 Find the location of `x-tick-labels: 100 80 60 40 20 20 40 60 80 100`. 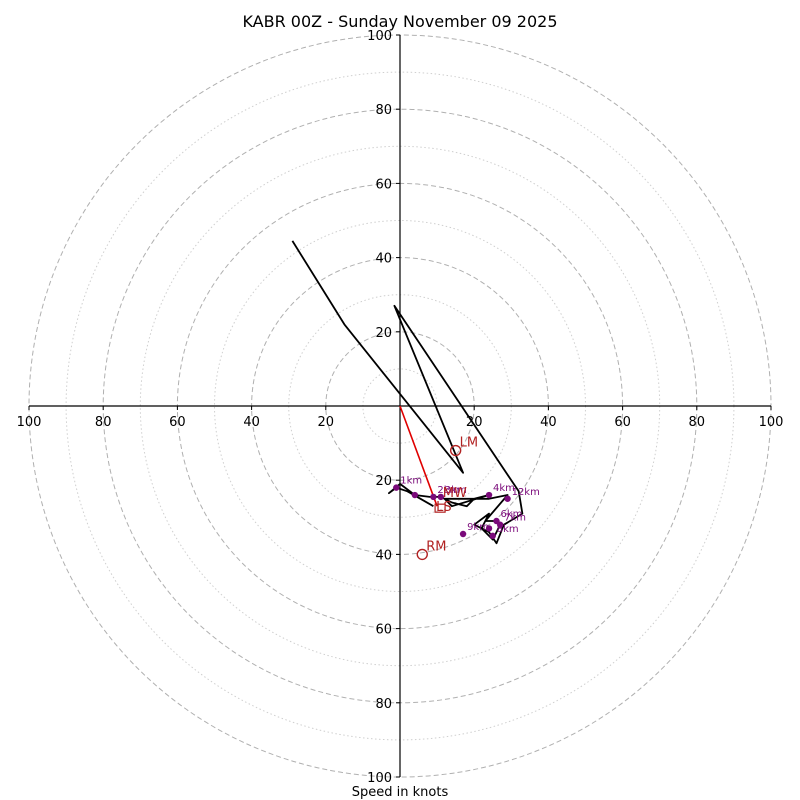

x-tick-labels: 100 80 60 40 20 20 40 60 80 100 is located at coordinates (400, 418).